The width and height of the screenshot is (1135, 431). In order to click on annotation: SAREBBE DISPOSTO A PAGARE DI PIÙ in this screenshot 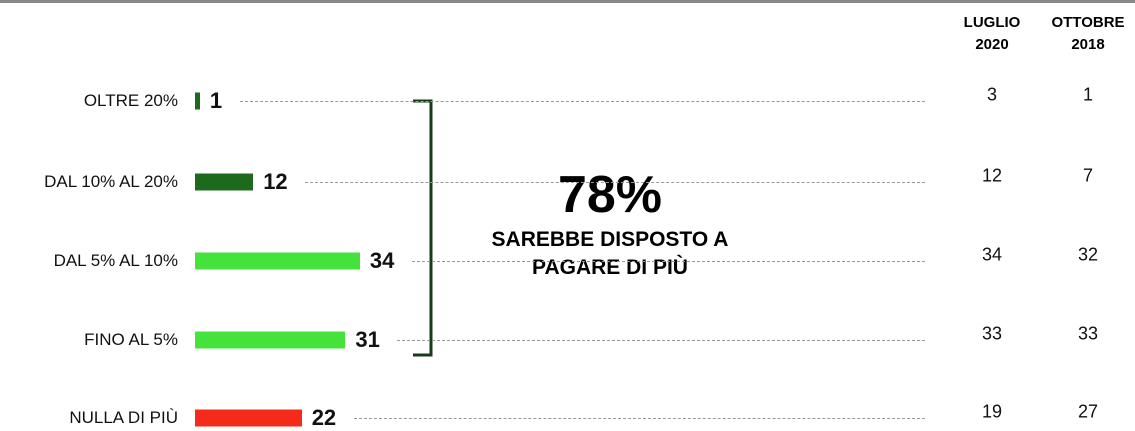, I will do `click(610, 253)`.